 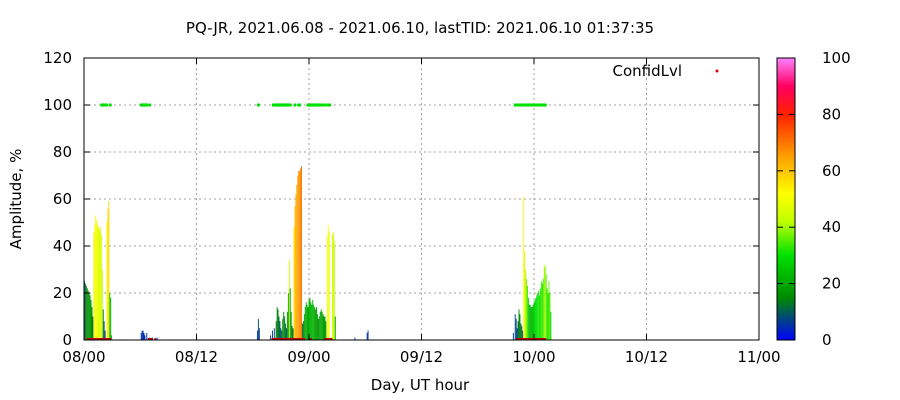 I want to click on x-tick-label: 10/12, so click(x=646, y=357).